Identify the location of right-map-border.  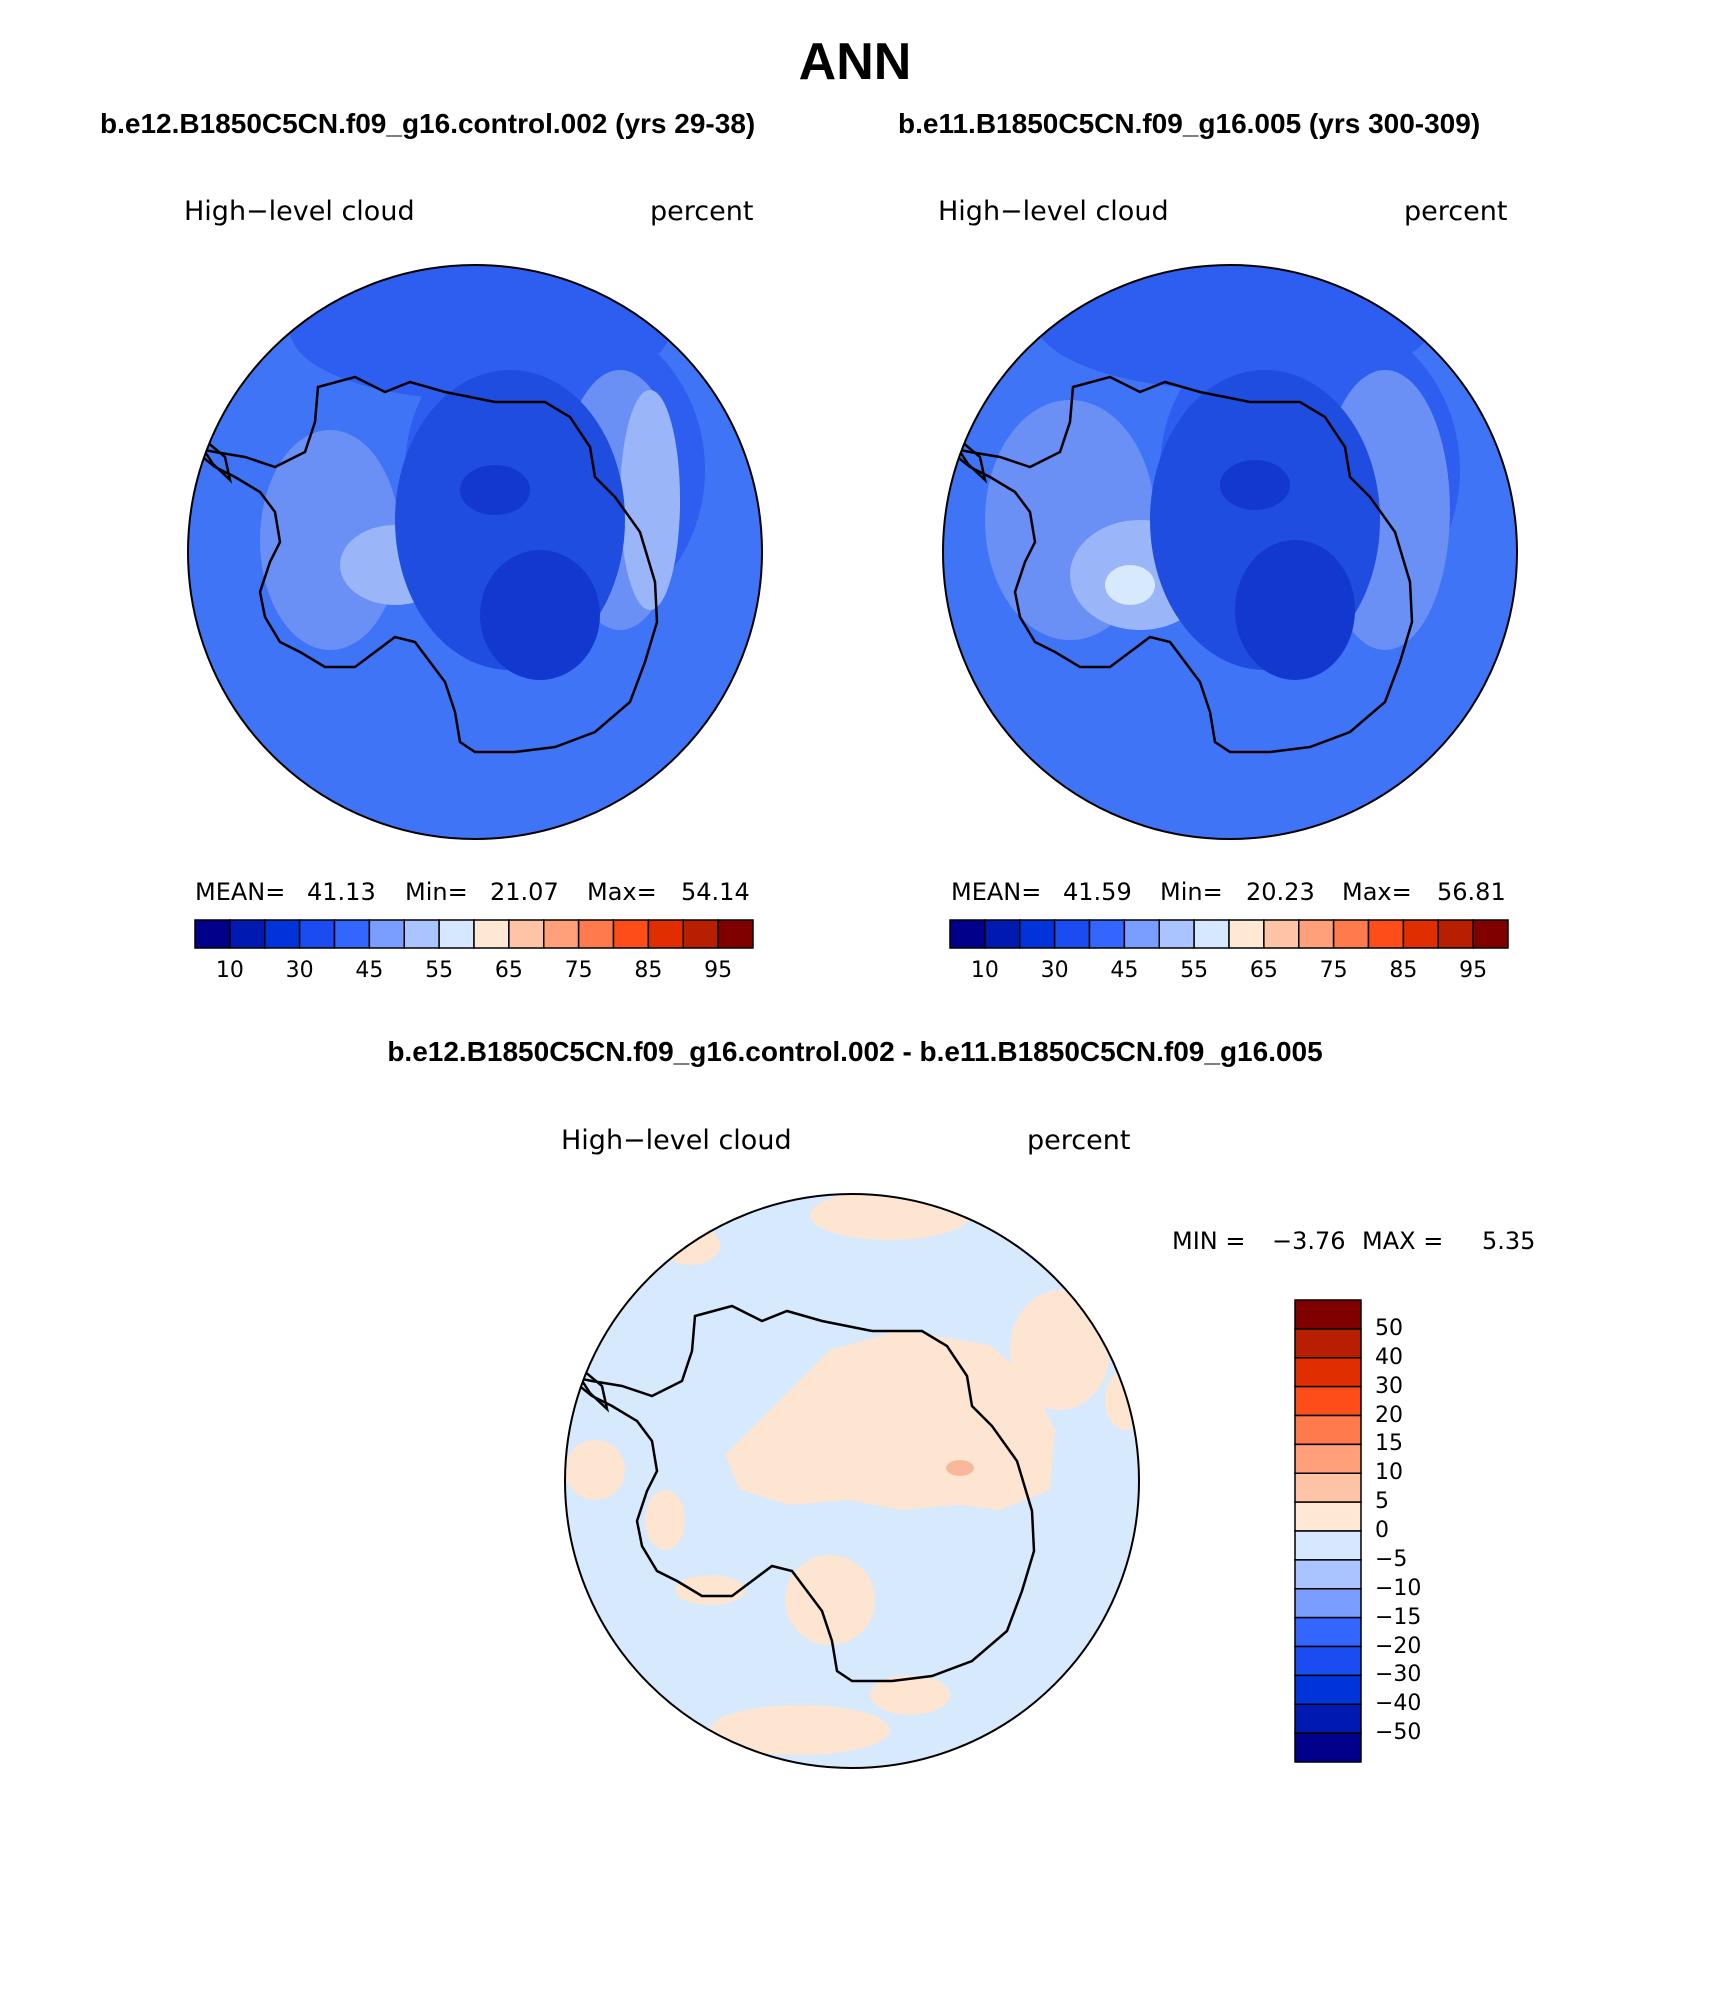
(1230, 552).